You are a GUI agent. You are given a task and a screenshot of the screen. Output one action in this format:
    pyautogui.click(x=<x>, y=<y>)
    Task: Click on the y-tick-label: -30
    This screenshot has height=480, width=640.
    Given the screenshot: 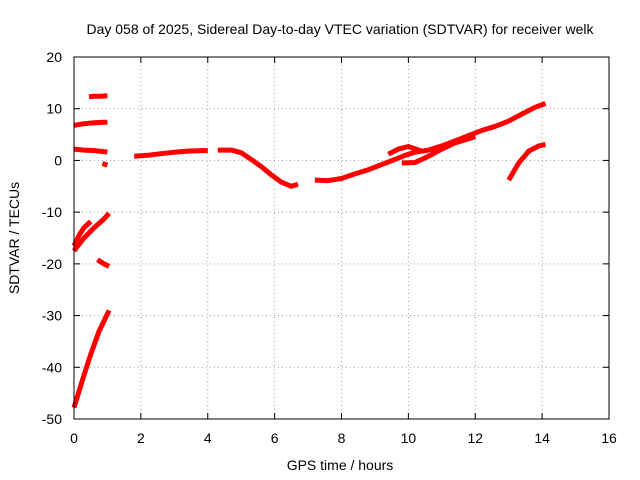 What is the action you would take?
    pyautogui.click(x=52, y=316)
    